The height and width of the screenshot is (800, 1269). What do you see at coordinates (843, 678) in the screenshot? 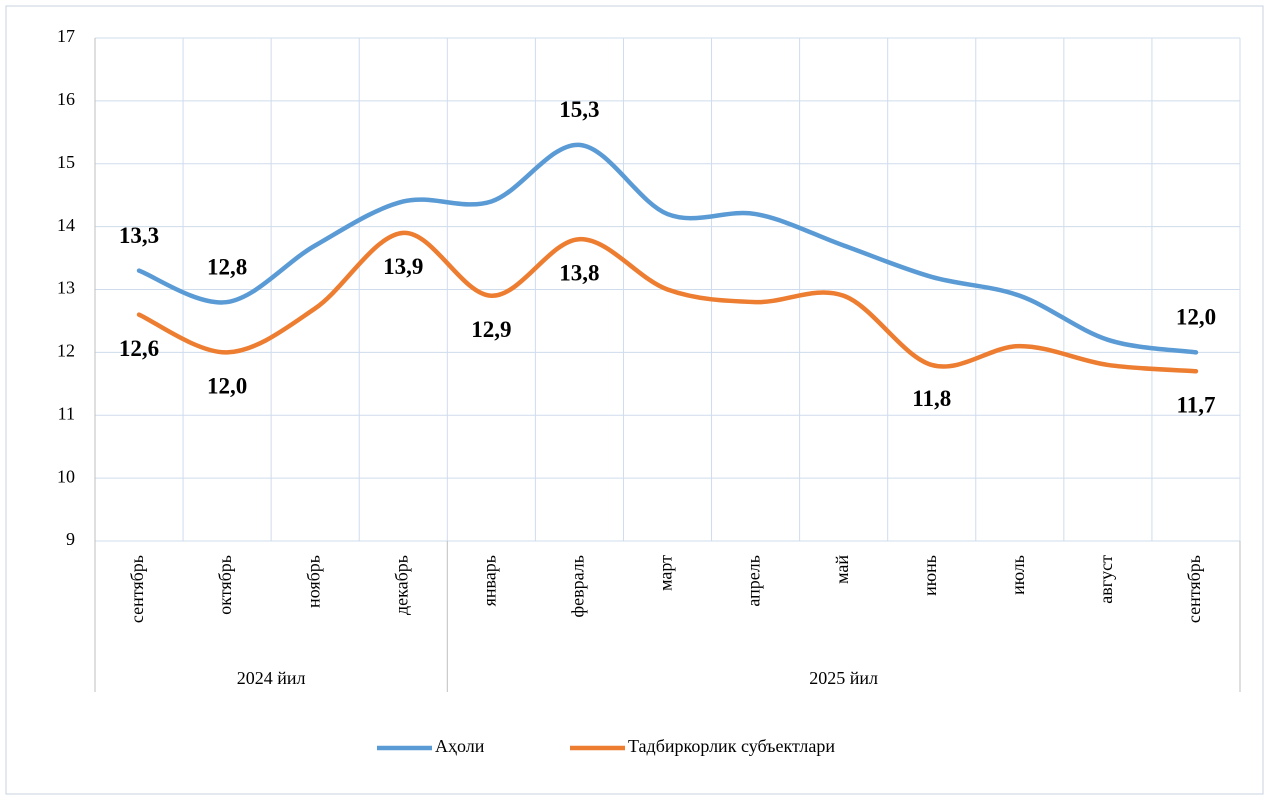
I see `group-label: 2025 йил` at bounding box center [843, 678].